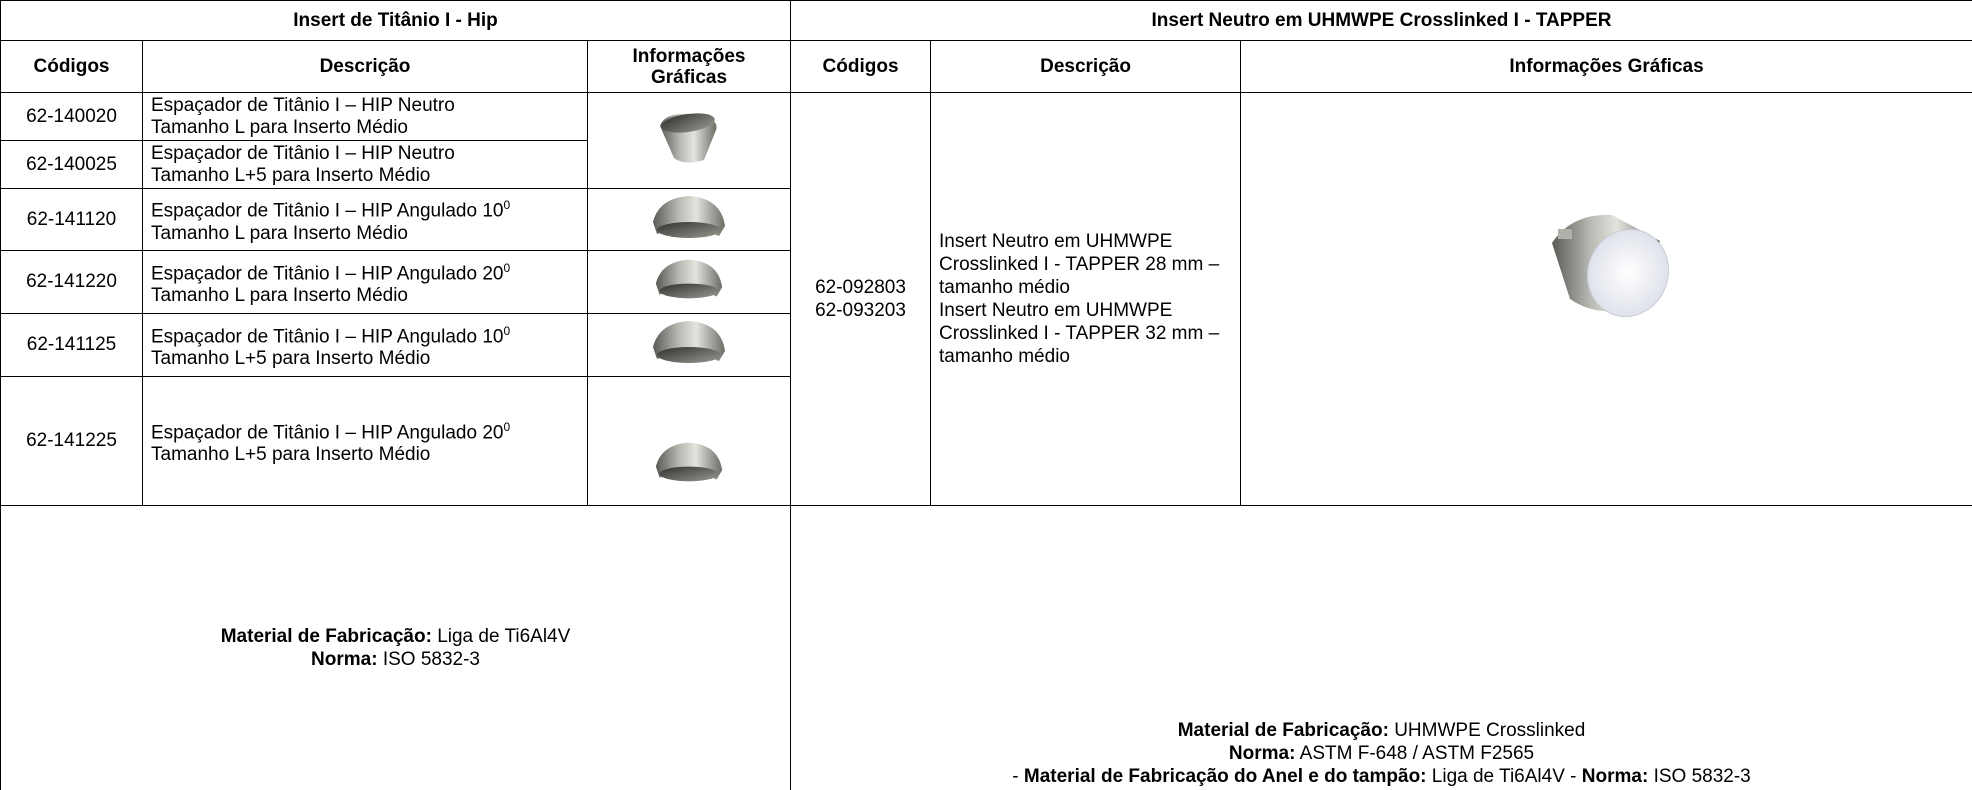  Describe the element at coordinates (860, 310) in the screenshot. I see `code: 62-093203` at that location.